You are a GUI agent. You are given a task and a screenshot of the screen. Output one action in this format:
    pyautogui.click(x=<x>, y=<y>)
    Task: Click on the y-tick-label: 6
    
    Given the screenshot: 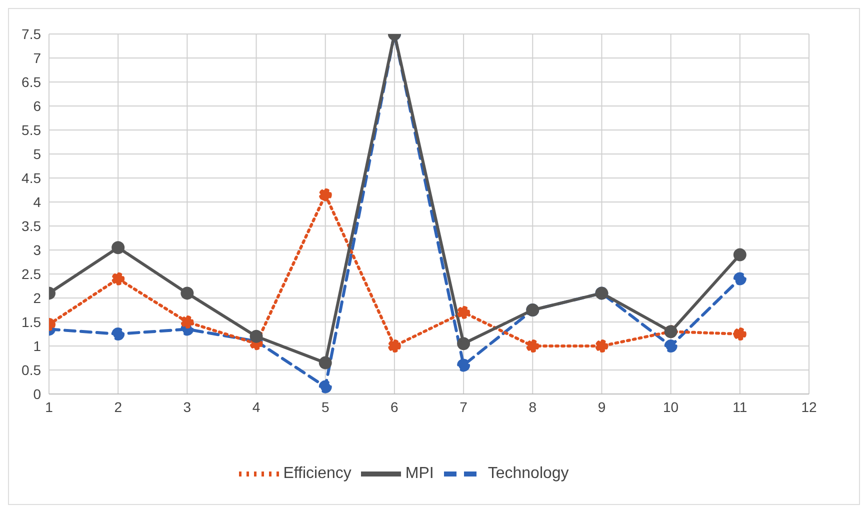 What is the action you would take?
    pyautogui.click(x=37, y=106)
    